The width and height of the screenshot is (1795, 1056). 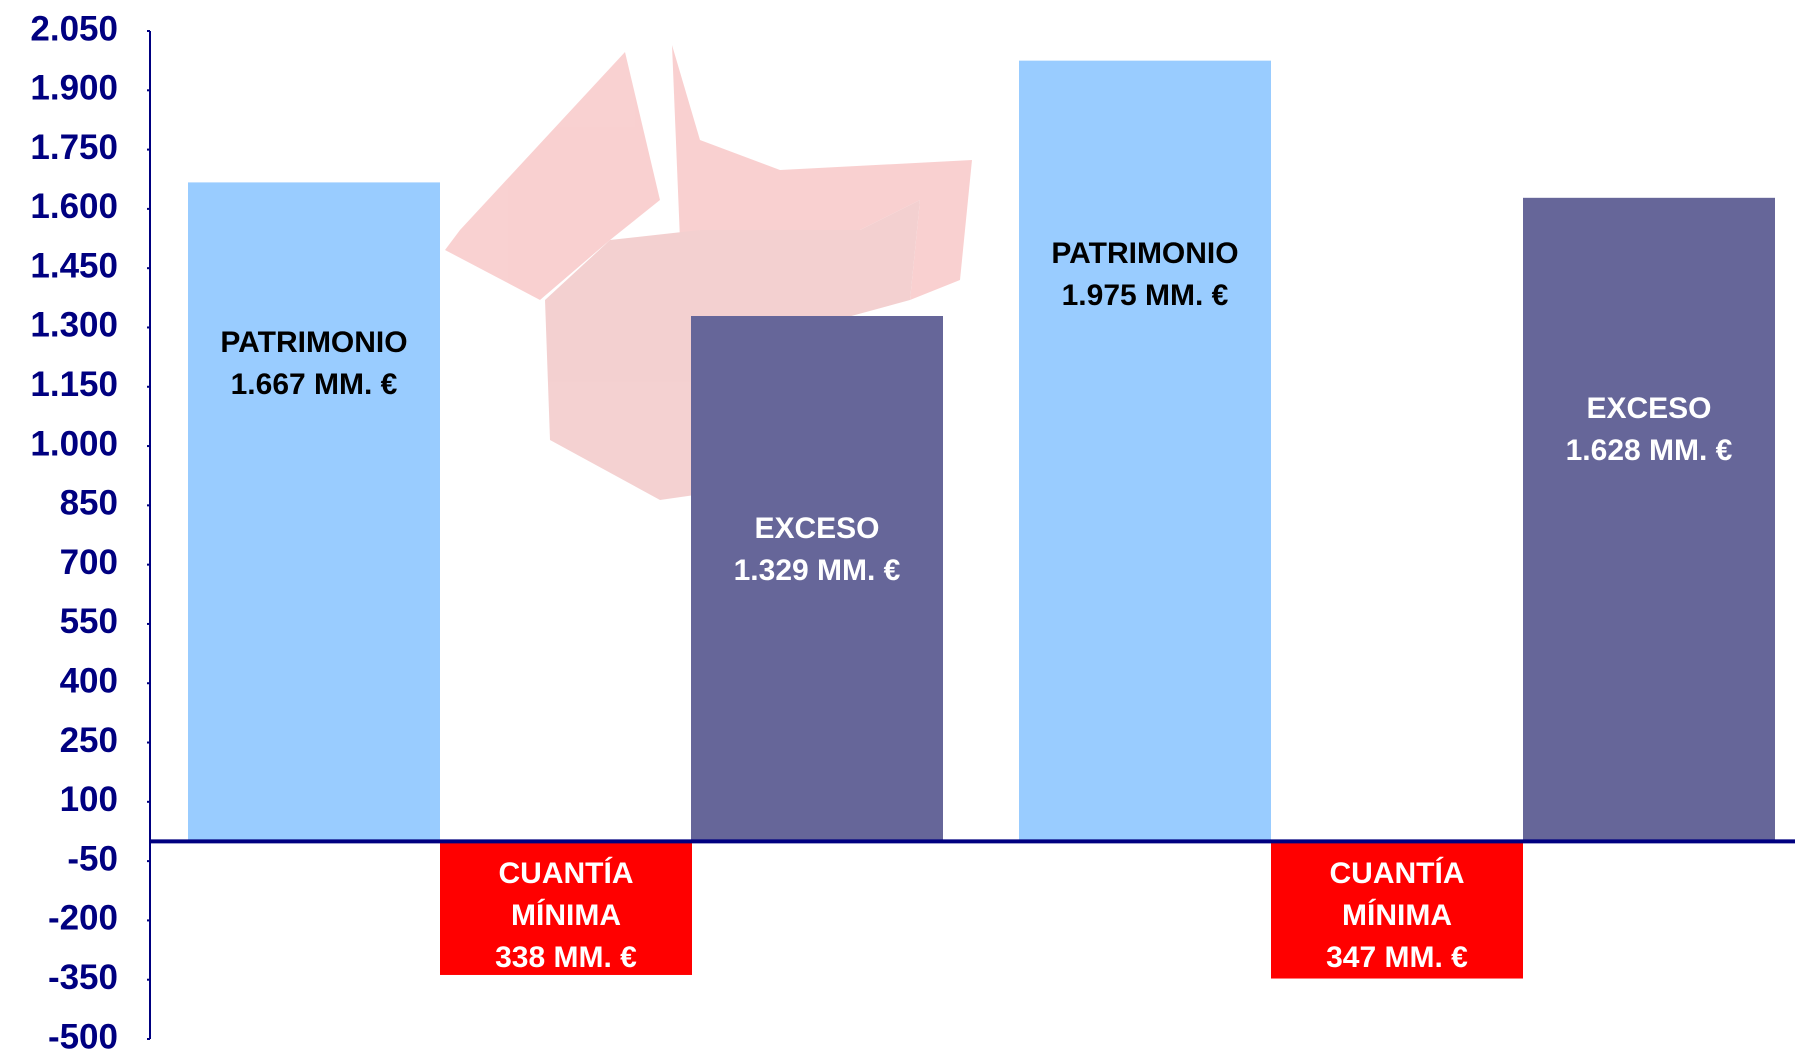 I want to click on y-tick-label: 100, so click(x=89, y=799).